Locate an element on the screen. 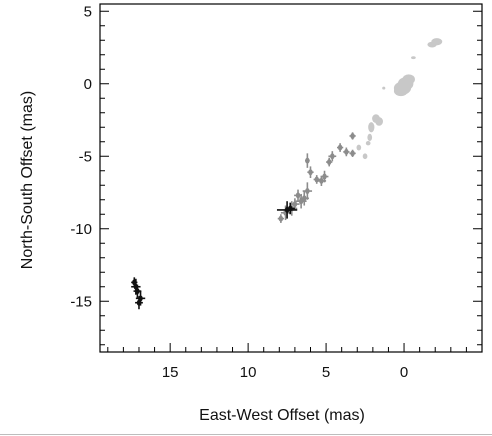  bottom-divider is located at coordinates (246, 434).